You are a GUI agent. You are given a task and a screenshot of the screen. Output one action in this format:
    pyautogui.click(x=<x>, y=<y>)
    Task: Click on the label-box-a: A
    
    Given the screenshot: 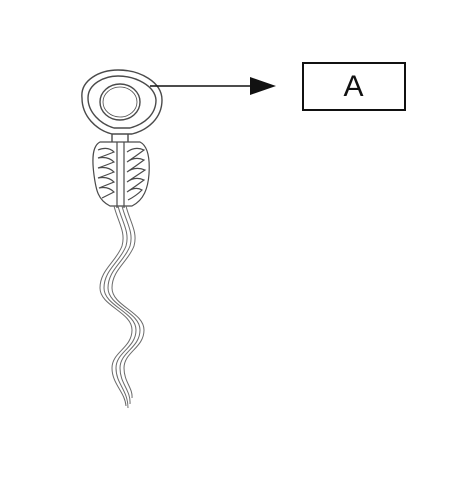 What is the action you would take?
    pyautogui.click(x=354, y=86)
    